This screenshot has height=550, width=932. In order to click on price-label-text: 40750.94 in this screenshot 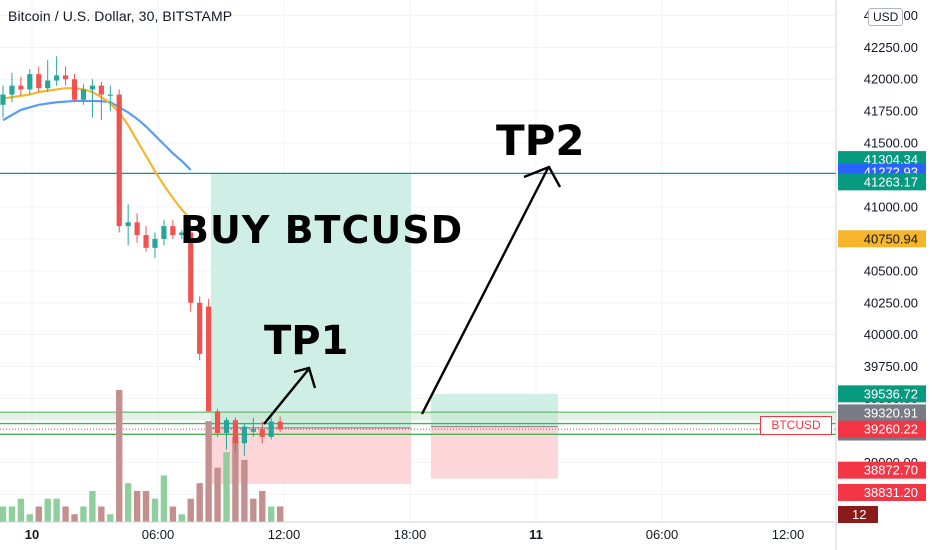, I will do `click(891, 238)`.